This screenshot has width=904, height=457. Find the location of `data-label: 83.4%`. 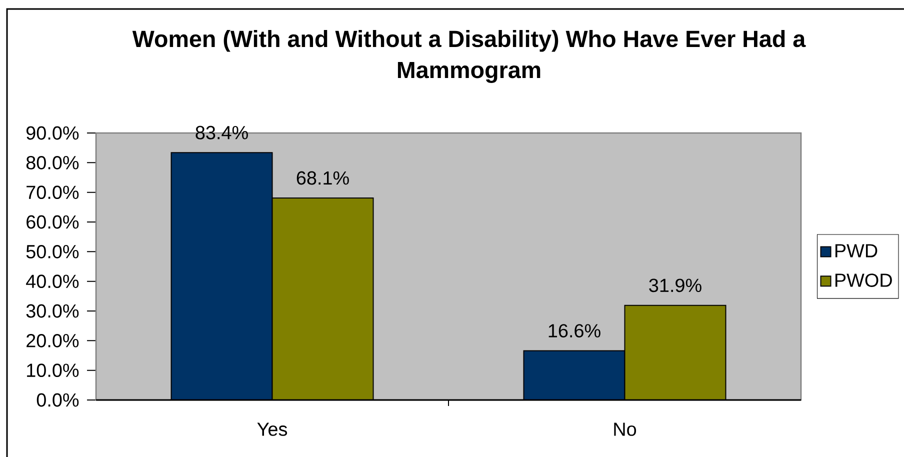

data-label: 83.4% is located at coordinates (222, 133).